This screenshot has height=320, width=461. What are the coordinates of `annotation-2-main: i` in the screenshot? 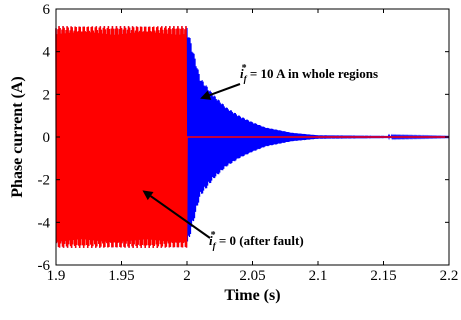 It's located at (211, 240).